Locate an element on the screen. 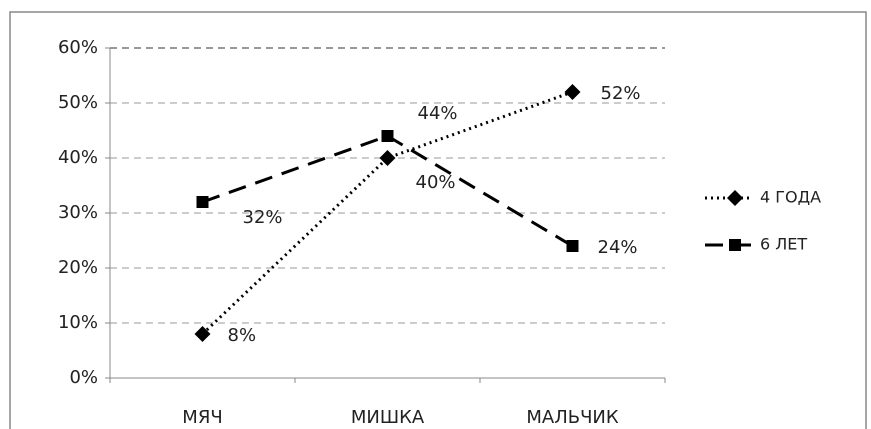  y-tick-label: 40% is located at coordinates (78, 157).